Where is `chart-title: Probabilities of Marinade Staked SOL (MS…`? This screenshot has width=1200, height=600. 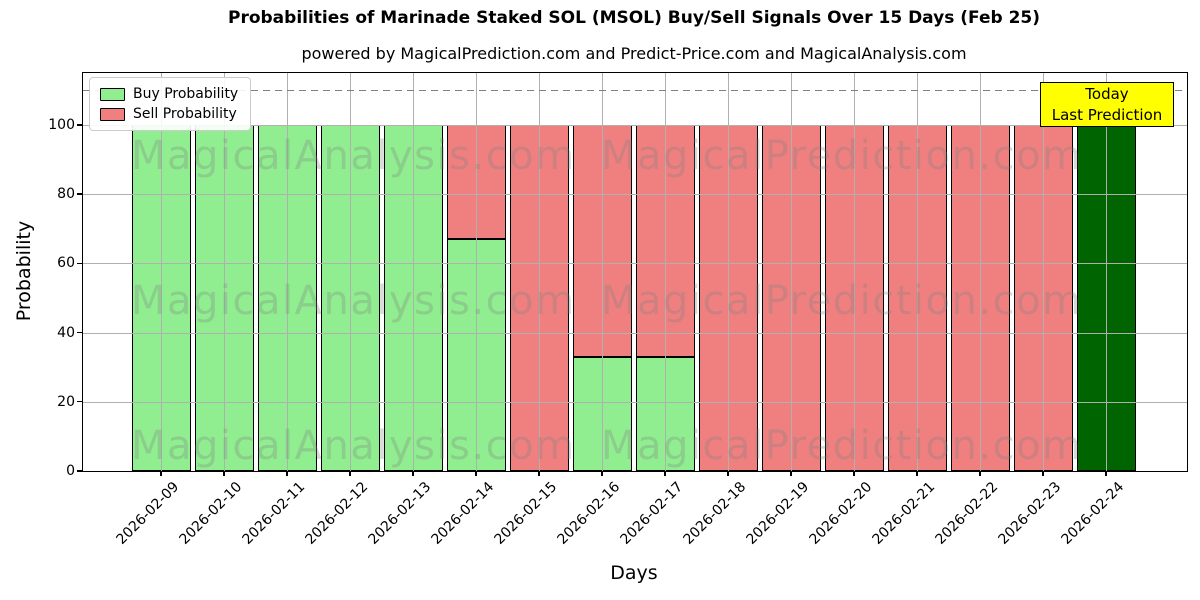 chart-title: Probabilities of Marinade Staked SOL (MS… is located at coordinates (633, 18).